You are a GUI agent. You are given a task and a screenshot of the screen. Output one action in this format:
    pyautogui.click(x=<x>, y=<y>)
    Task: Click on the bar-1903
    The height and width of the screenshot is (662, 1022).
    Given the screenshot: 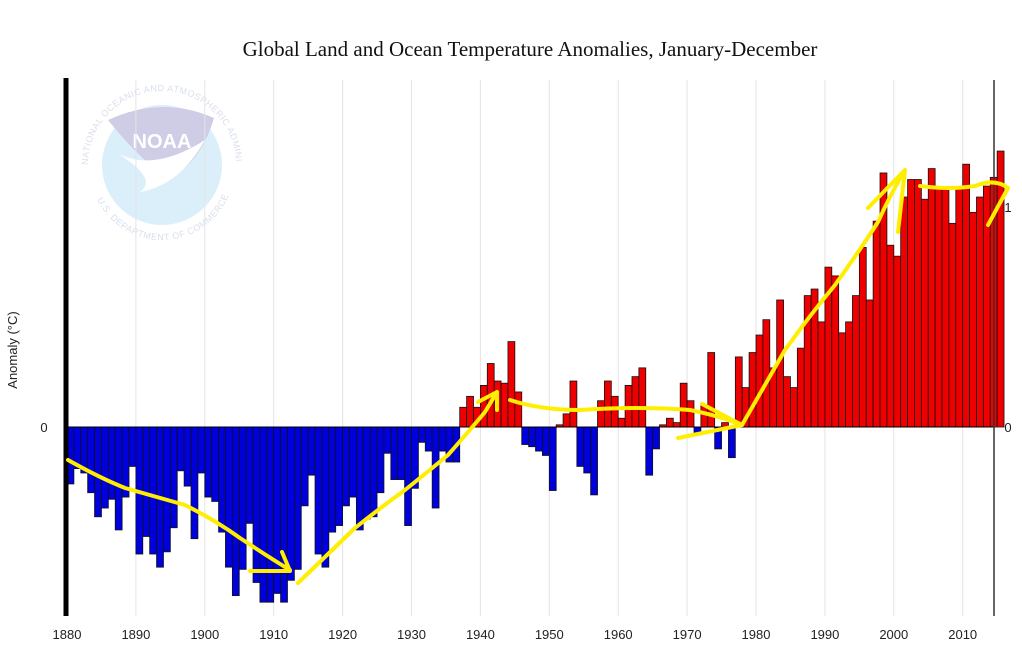 What is the action you would take?
    pyautogui.click(x=229, y=497)
    